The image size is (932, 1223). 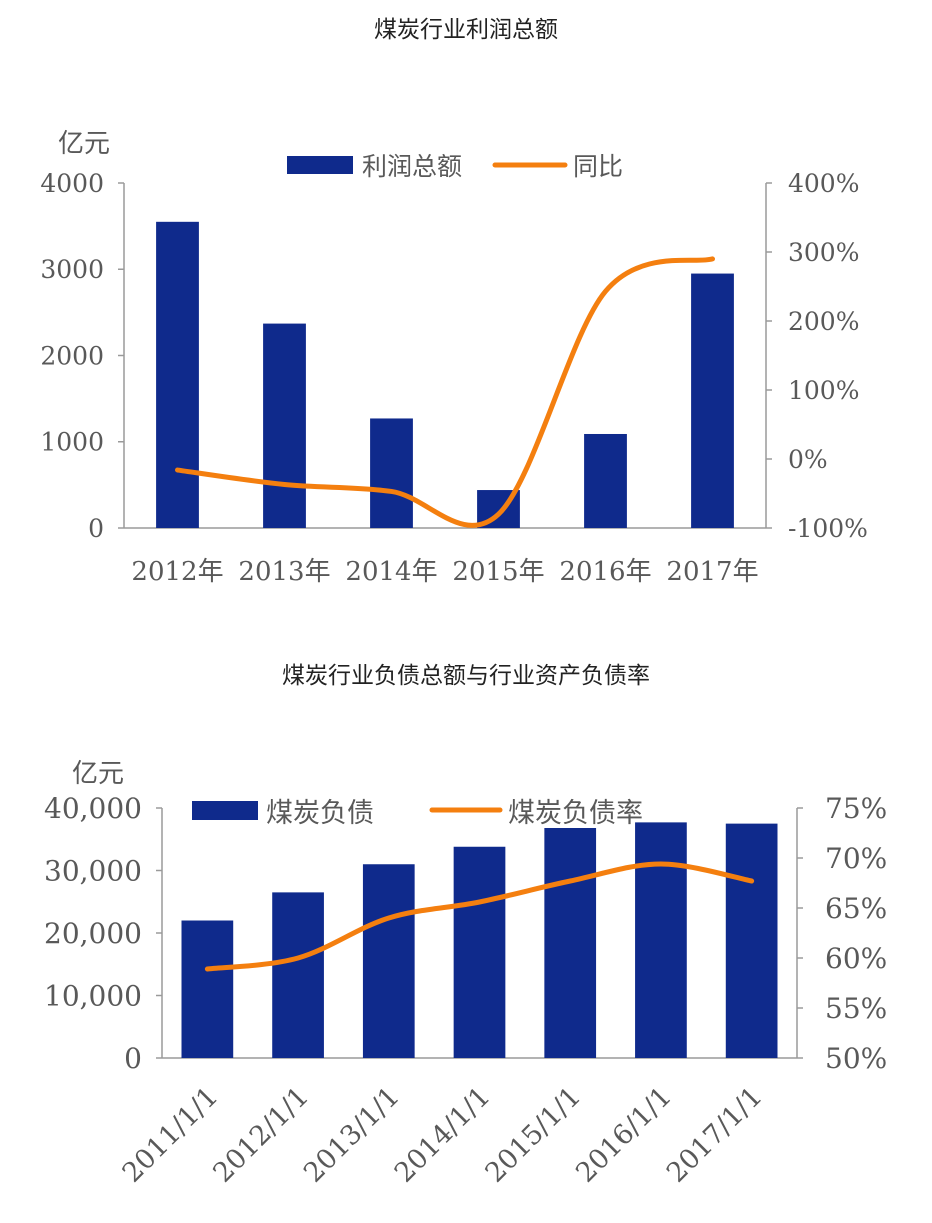 I want to click on right-tick-label: 65%, so click(x=856, y=908).